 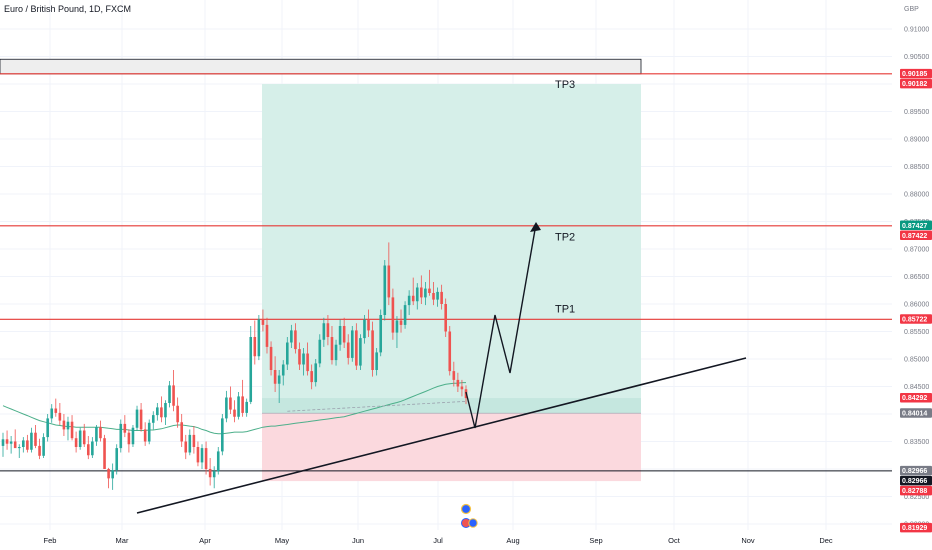 I want to click on eu-flag-icon, so click(x=473, y=523).